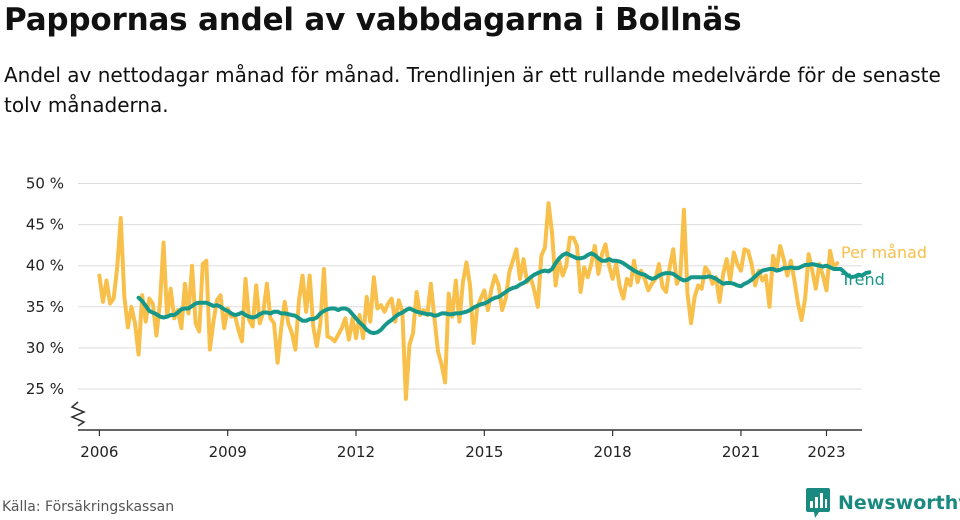 The width and height of the screenshot is (960, 520). What do you see at coordinates (862, 279) in the screenshot?
I see `legend-label-trend: Trend` at bounding box center [862, 279].